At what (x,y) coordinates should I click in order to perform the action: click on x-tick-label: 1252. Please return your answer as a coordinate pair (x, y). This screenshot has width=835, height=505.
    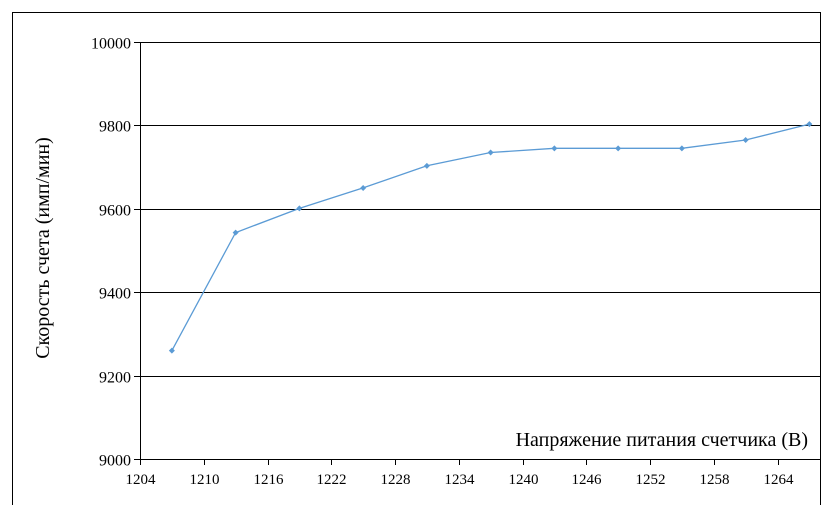
    Looking at the image, I should click on (651, 480).